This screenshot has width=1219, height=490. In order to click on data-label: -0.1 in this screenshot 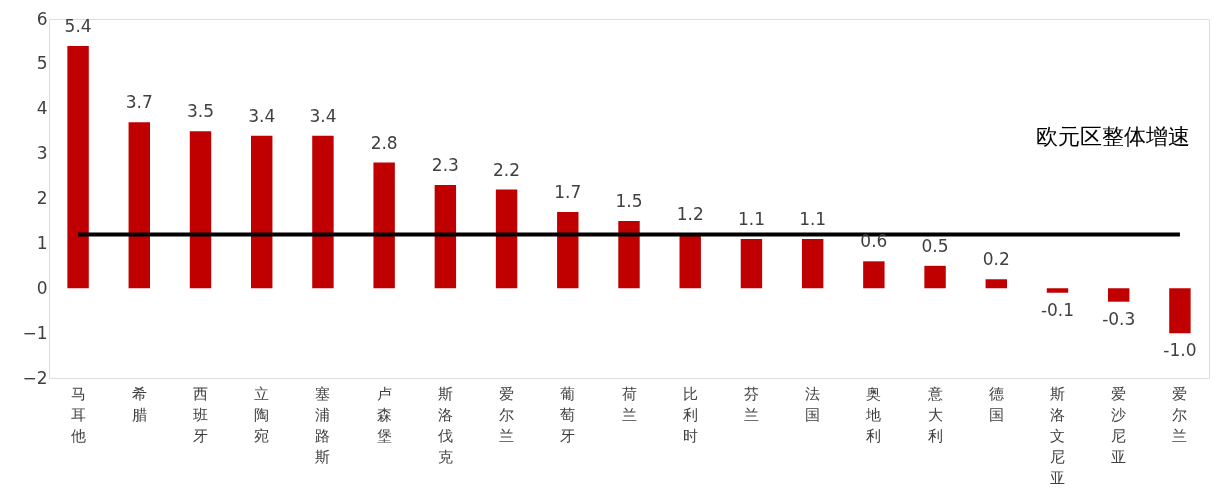, I will do `click(1057, 309)`.